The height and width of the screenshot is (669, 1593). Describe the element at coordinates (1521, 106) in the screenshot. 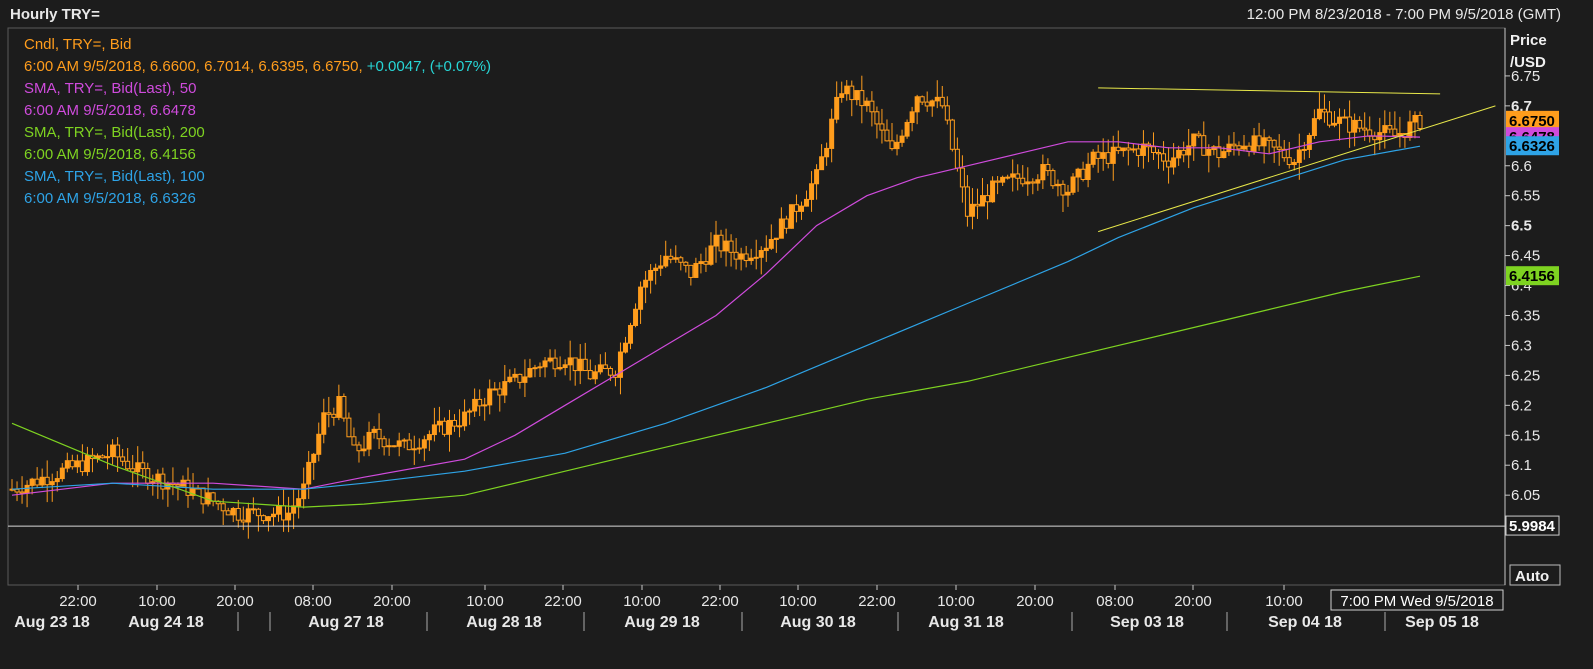

I see `y-tick-label: 6.7` at that location.